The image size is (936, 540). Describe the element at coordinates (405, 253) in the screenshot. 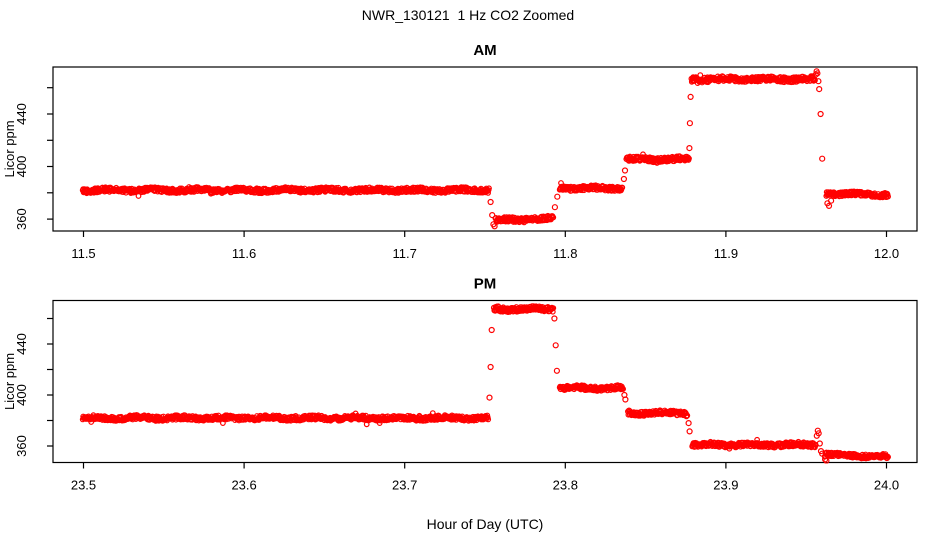

I see `x-tick-label: 11.7` at that location.